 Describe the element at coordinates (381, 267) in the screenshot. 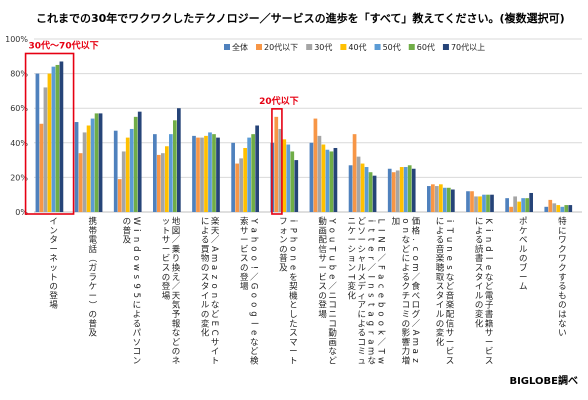

I see `x-tick-label-char: F` at that location.